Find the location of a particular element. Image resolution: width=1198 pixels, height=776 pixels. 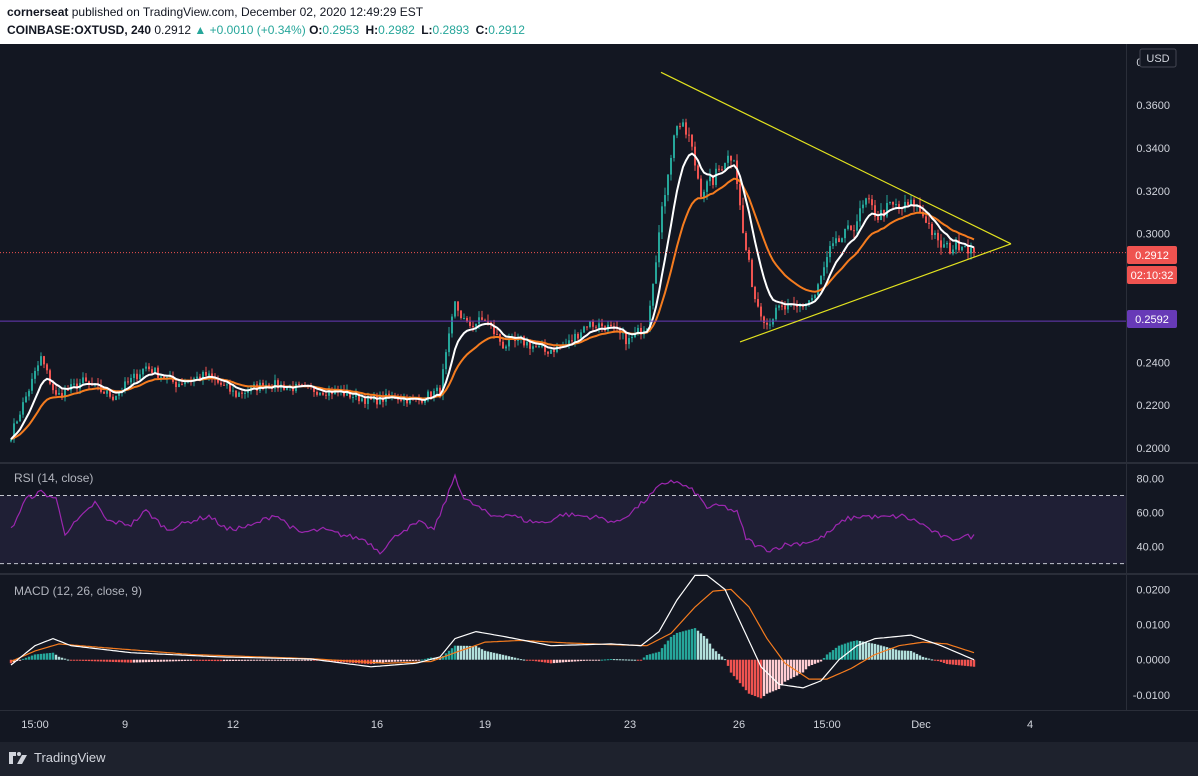

price-tick-label: 0.3400 is located at coordinates (1153, 149).